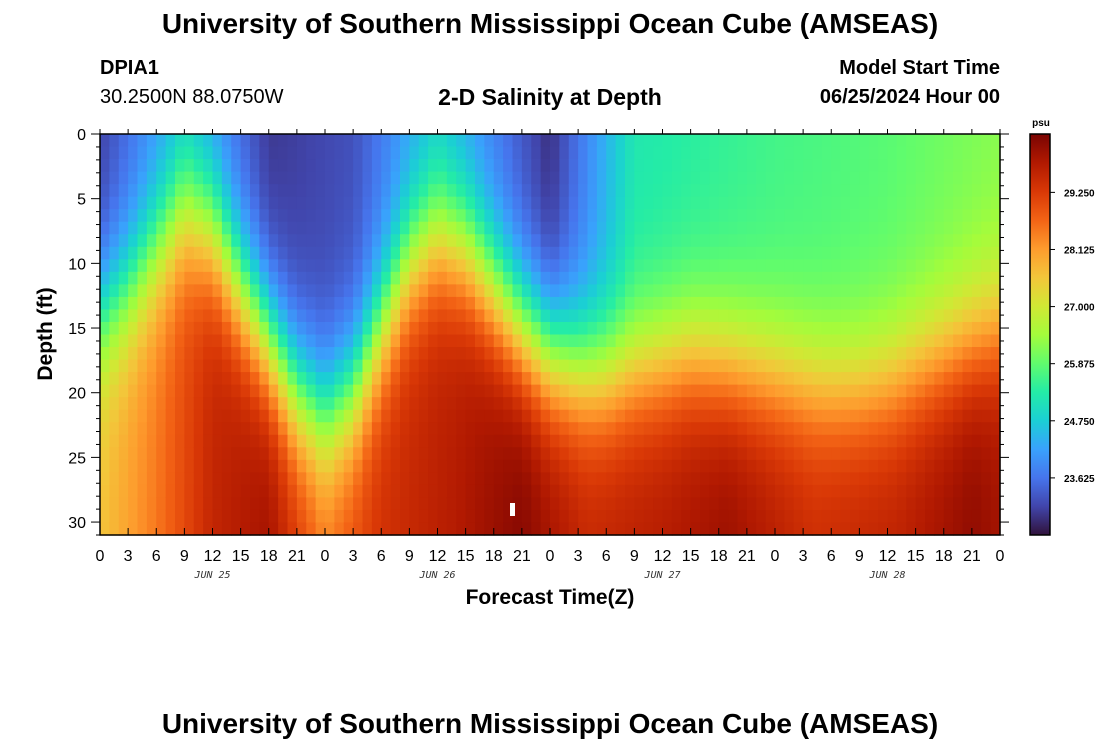 Image resolution: width=1100 pixels, height=750 pixels. I want to click on y-tick-label: 5, so click(81, 200).